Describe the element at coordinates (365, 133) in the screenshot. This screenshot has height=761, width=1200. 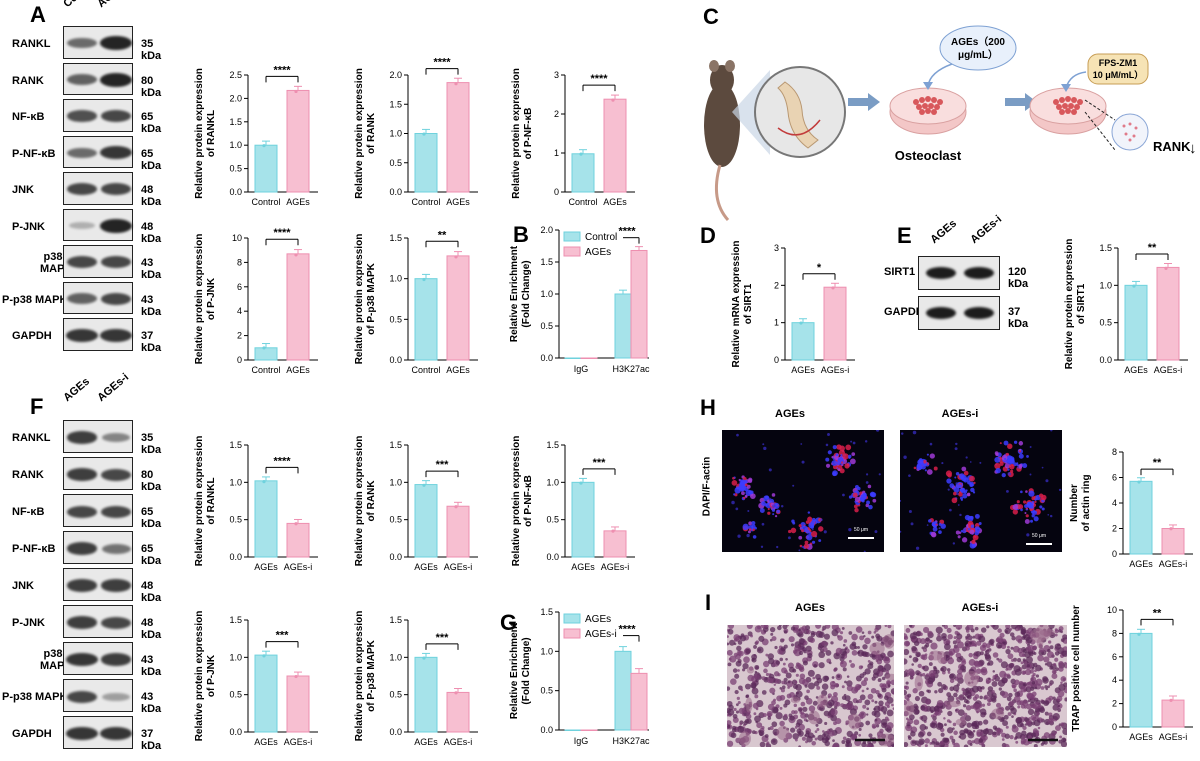
I see `y-axis-label: Relative protein expressionof RANK` at that location.